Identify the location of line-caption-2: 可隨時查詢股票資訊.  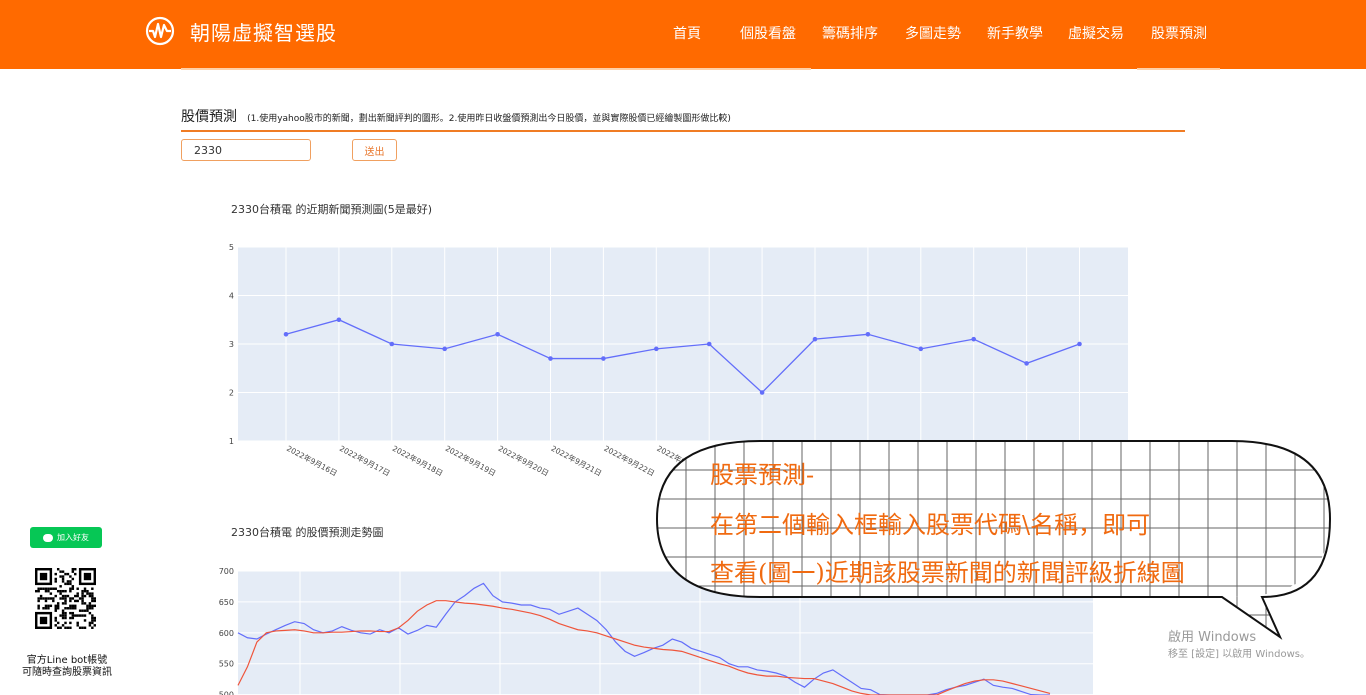
(67, 672).